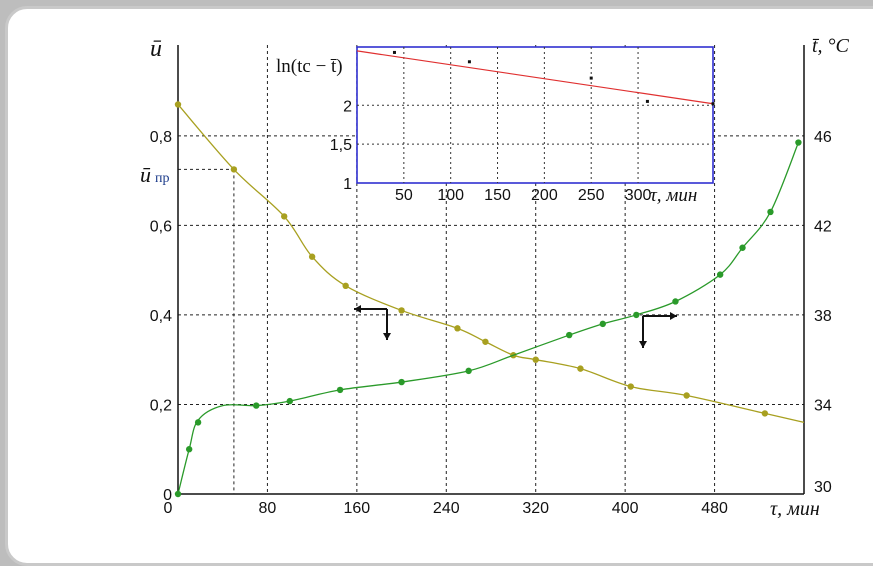 The width and height of the screenshot is (873, 566). What do you see at coordinates (823, 137) in the screenshot?
I see `y-right-tick-label: 46` at bounding box center [823, 137].